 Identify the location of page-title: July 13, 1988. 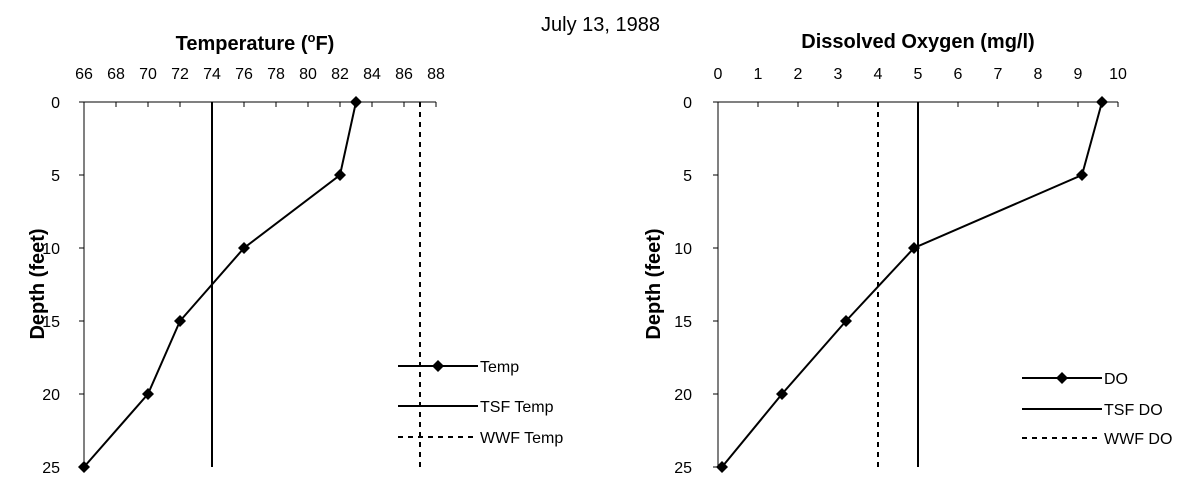
(600, 25).